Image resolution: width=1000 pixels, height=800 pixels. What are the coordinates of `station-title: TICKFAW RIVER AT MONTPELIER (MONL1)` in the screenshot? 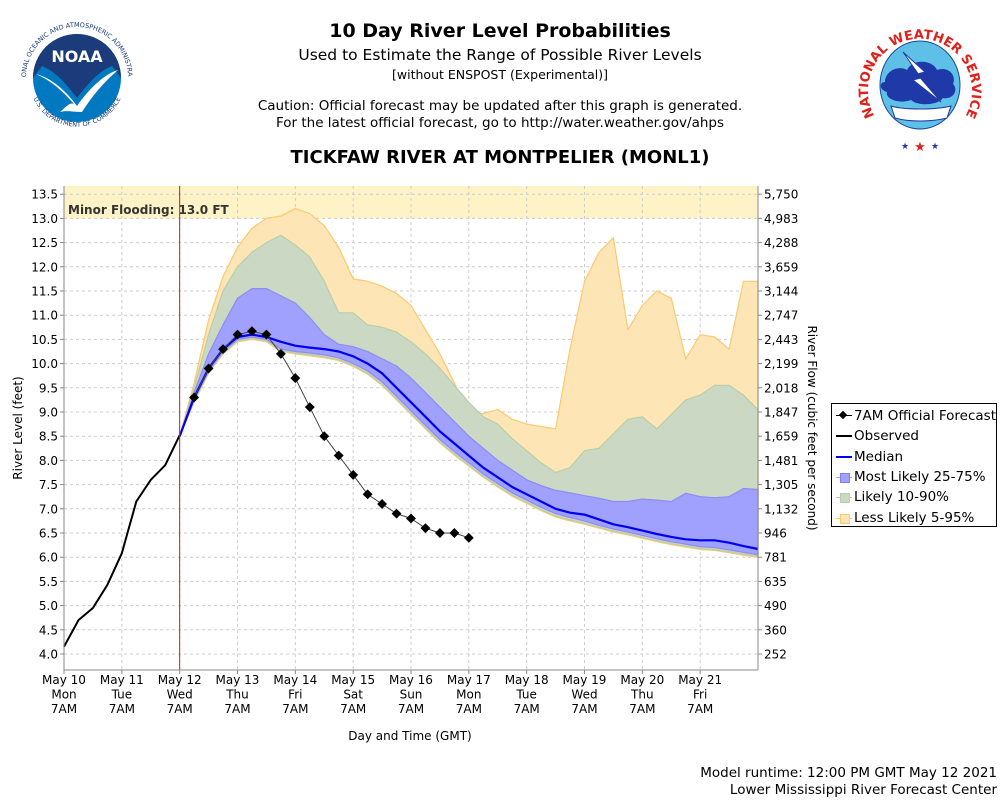 It's located at (500, 157).